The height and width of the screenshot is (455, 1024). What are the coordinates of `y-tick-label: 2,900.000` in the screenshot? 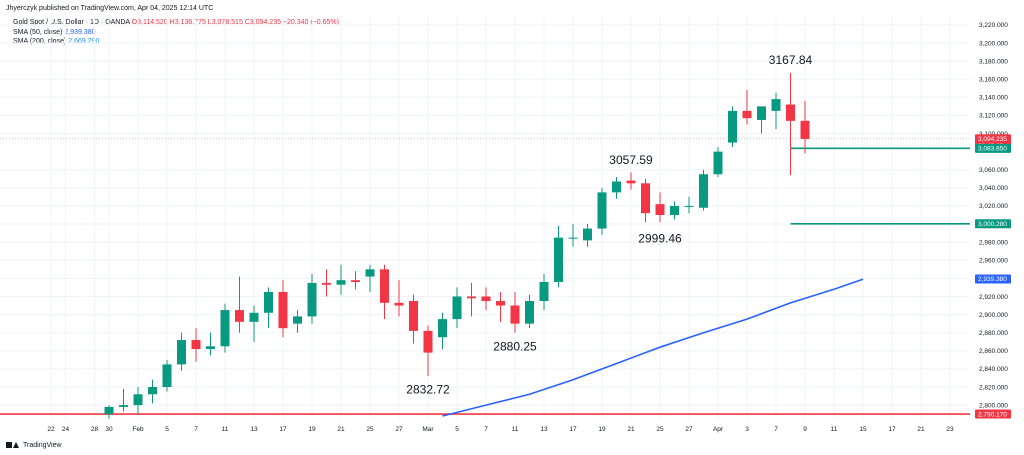 It's located at (993, 315).